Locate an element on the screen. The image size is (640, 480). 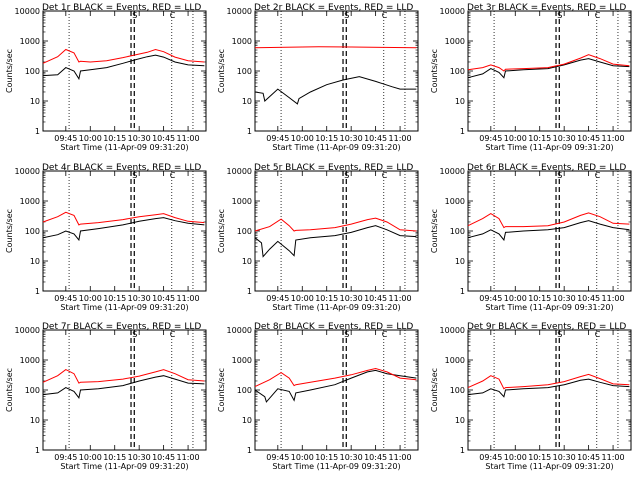
chart-title: Det 2r BLACK = Events, RED = LLD is located at coordinates (333, 8).